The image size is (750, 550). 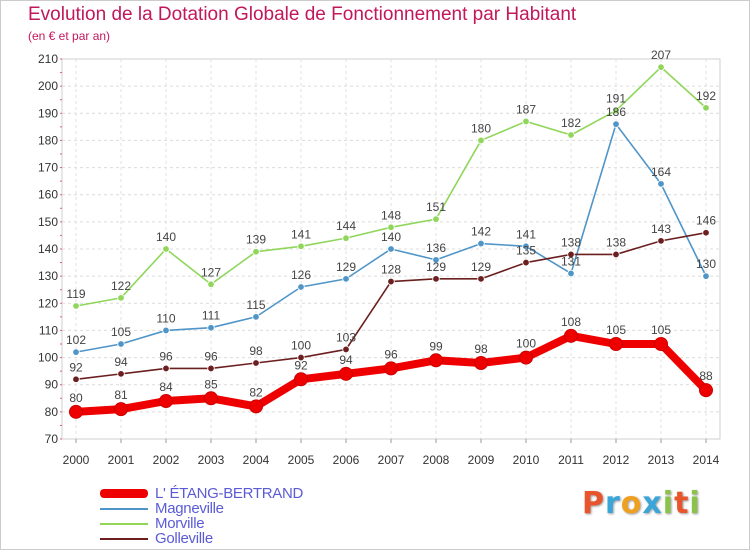 What do you see at coordinates (48, 330) in the screenshot?
I see `y-tick-label: 110` at bounding box center [48, 330].